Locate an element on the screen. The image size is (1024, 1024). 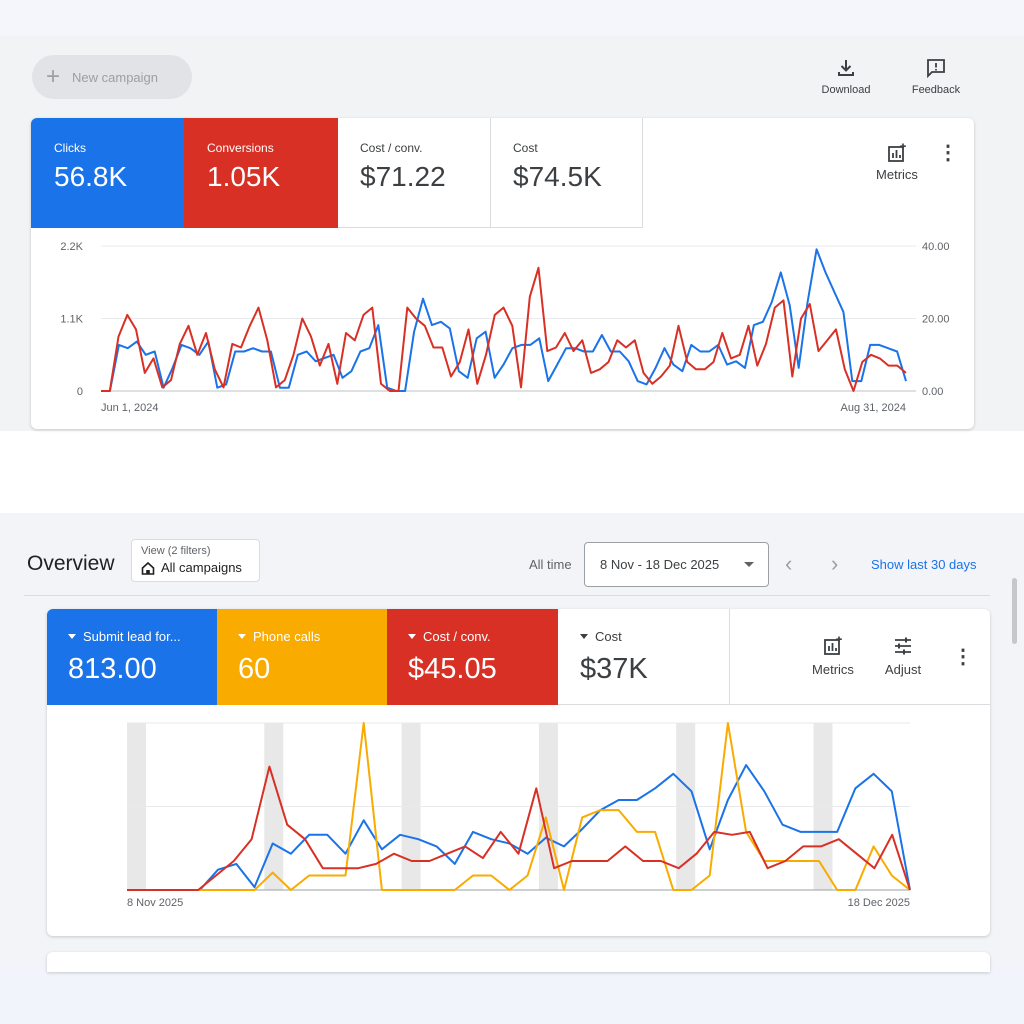
metric-value: 813.00 is located at coordinates (112, 669).